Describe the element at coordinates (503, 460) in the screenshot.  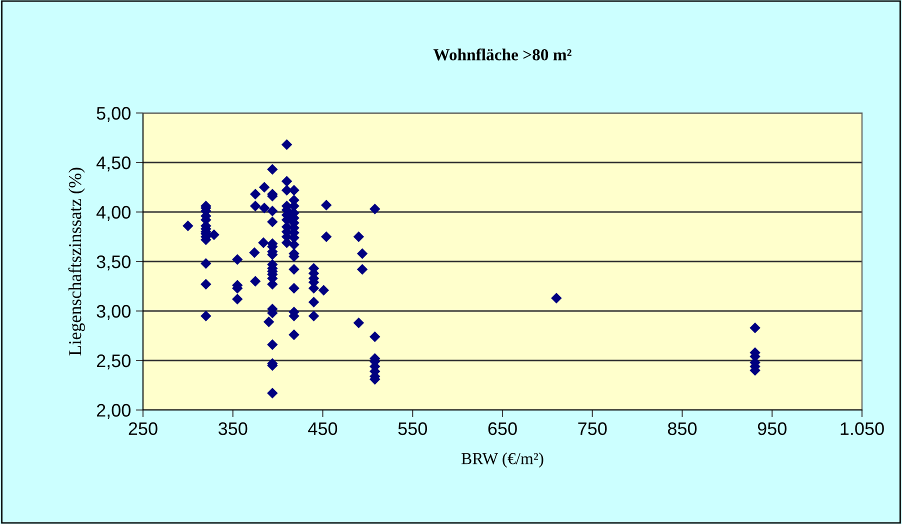
I see `x-axis-title: BRW (€/m²)` at that location.